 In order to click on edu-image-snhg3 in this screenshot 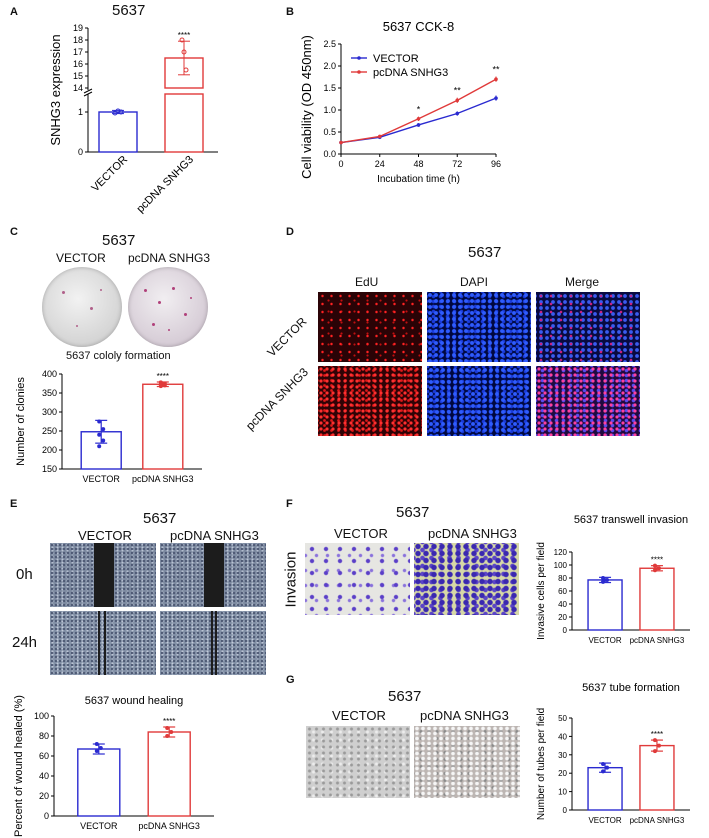, I will do `click(370, 401)`.